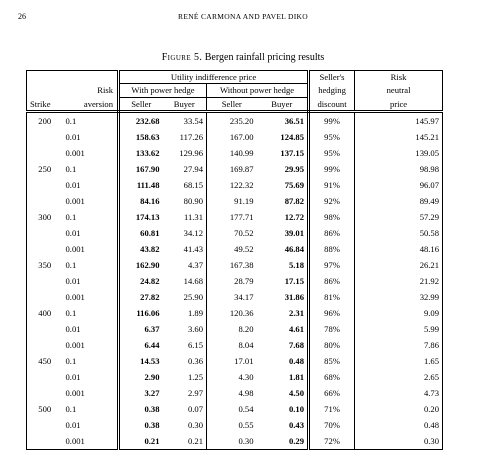 The height and width of the screenshot is (450, 486). What do you see at coordinates (235, 409) in the screenshot?
I see `table-row: 500 0.1 0.38 0.07 0.54 0.10 71% 0.20` at bounding box center [235, 409].